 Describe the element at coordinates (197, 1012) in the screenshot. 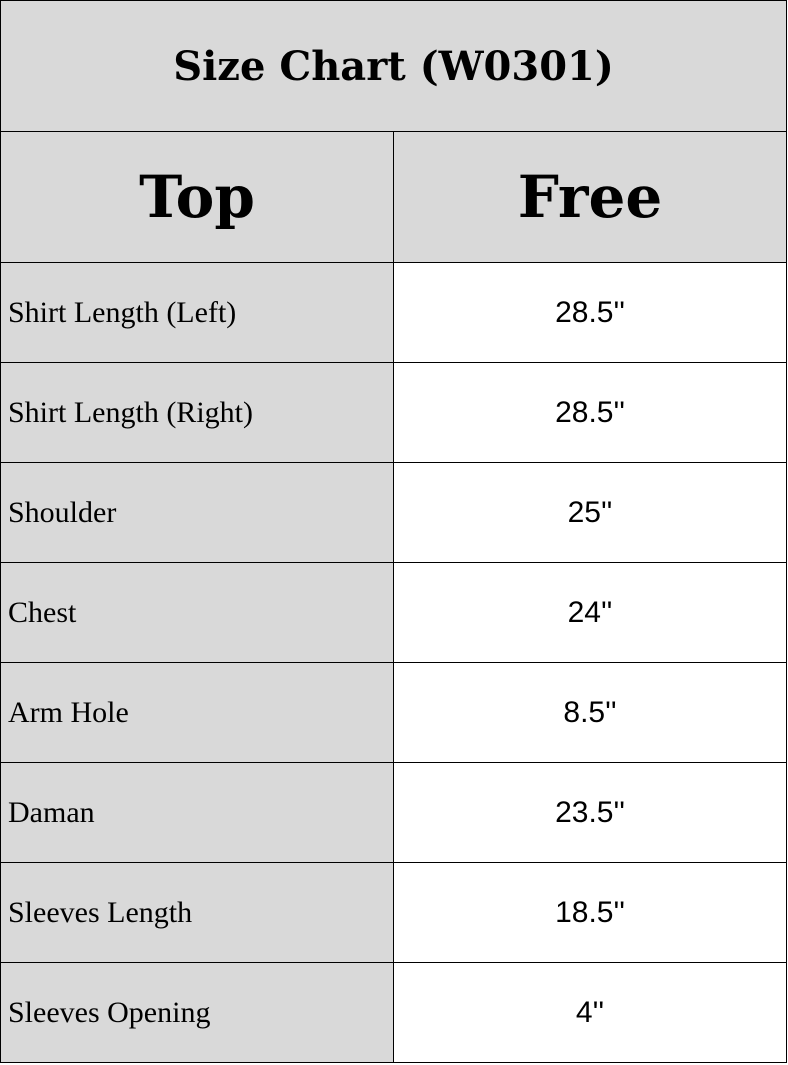

I see `measurement-label: Sleeves Opening` at that location.